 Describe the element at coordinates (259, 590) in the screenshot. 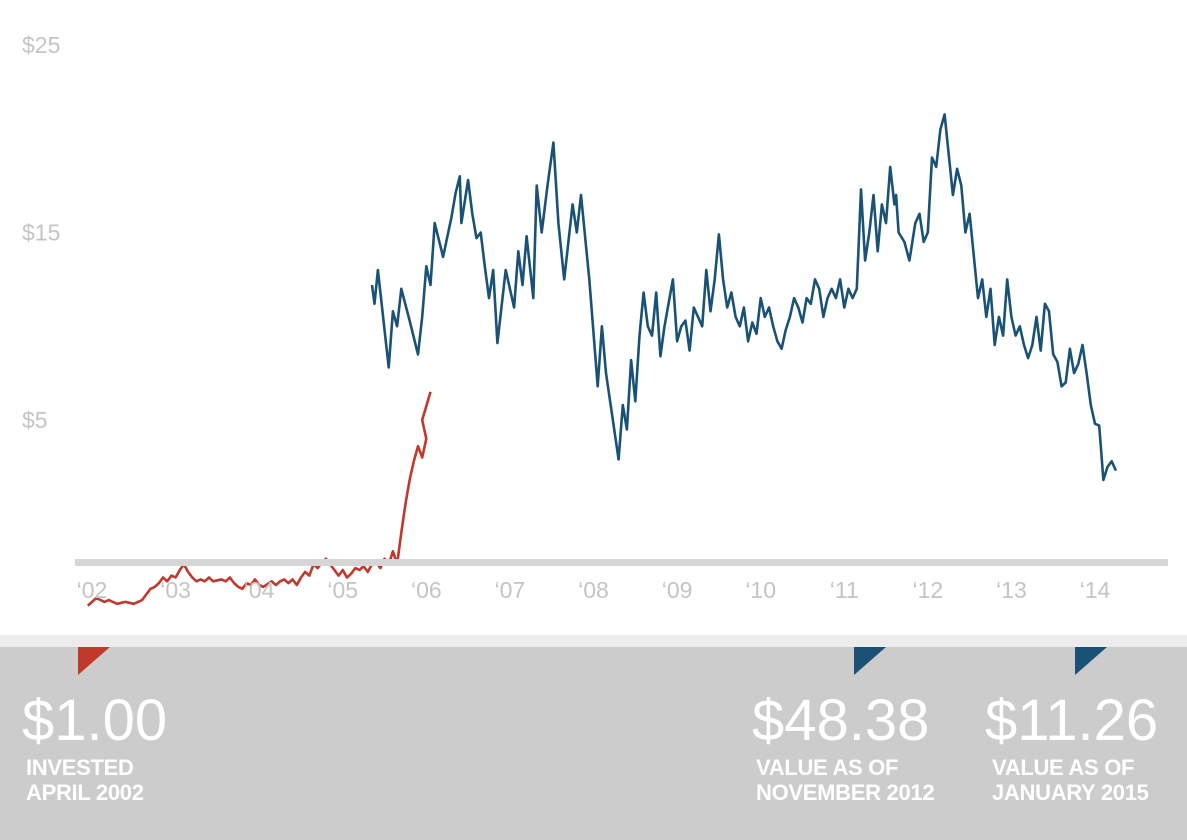

I see `x-tick-label: ‘04` at that location.